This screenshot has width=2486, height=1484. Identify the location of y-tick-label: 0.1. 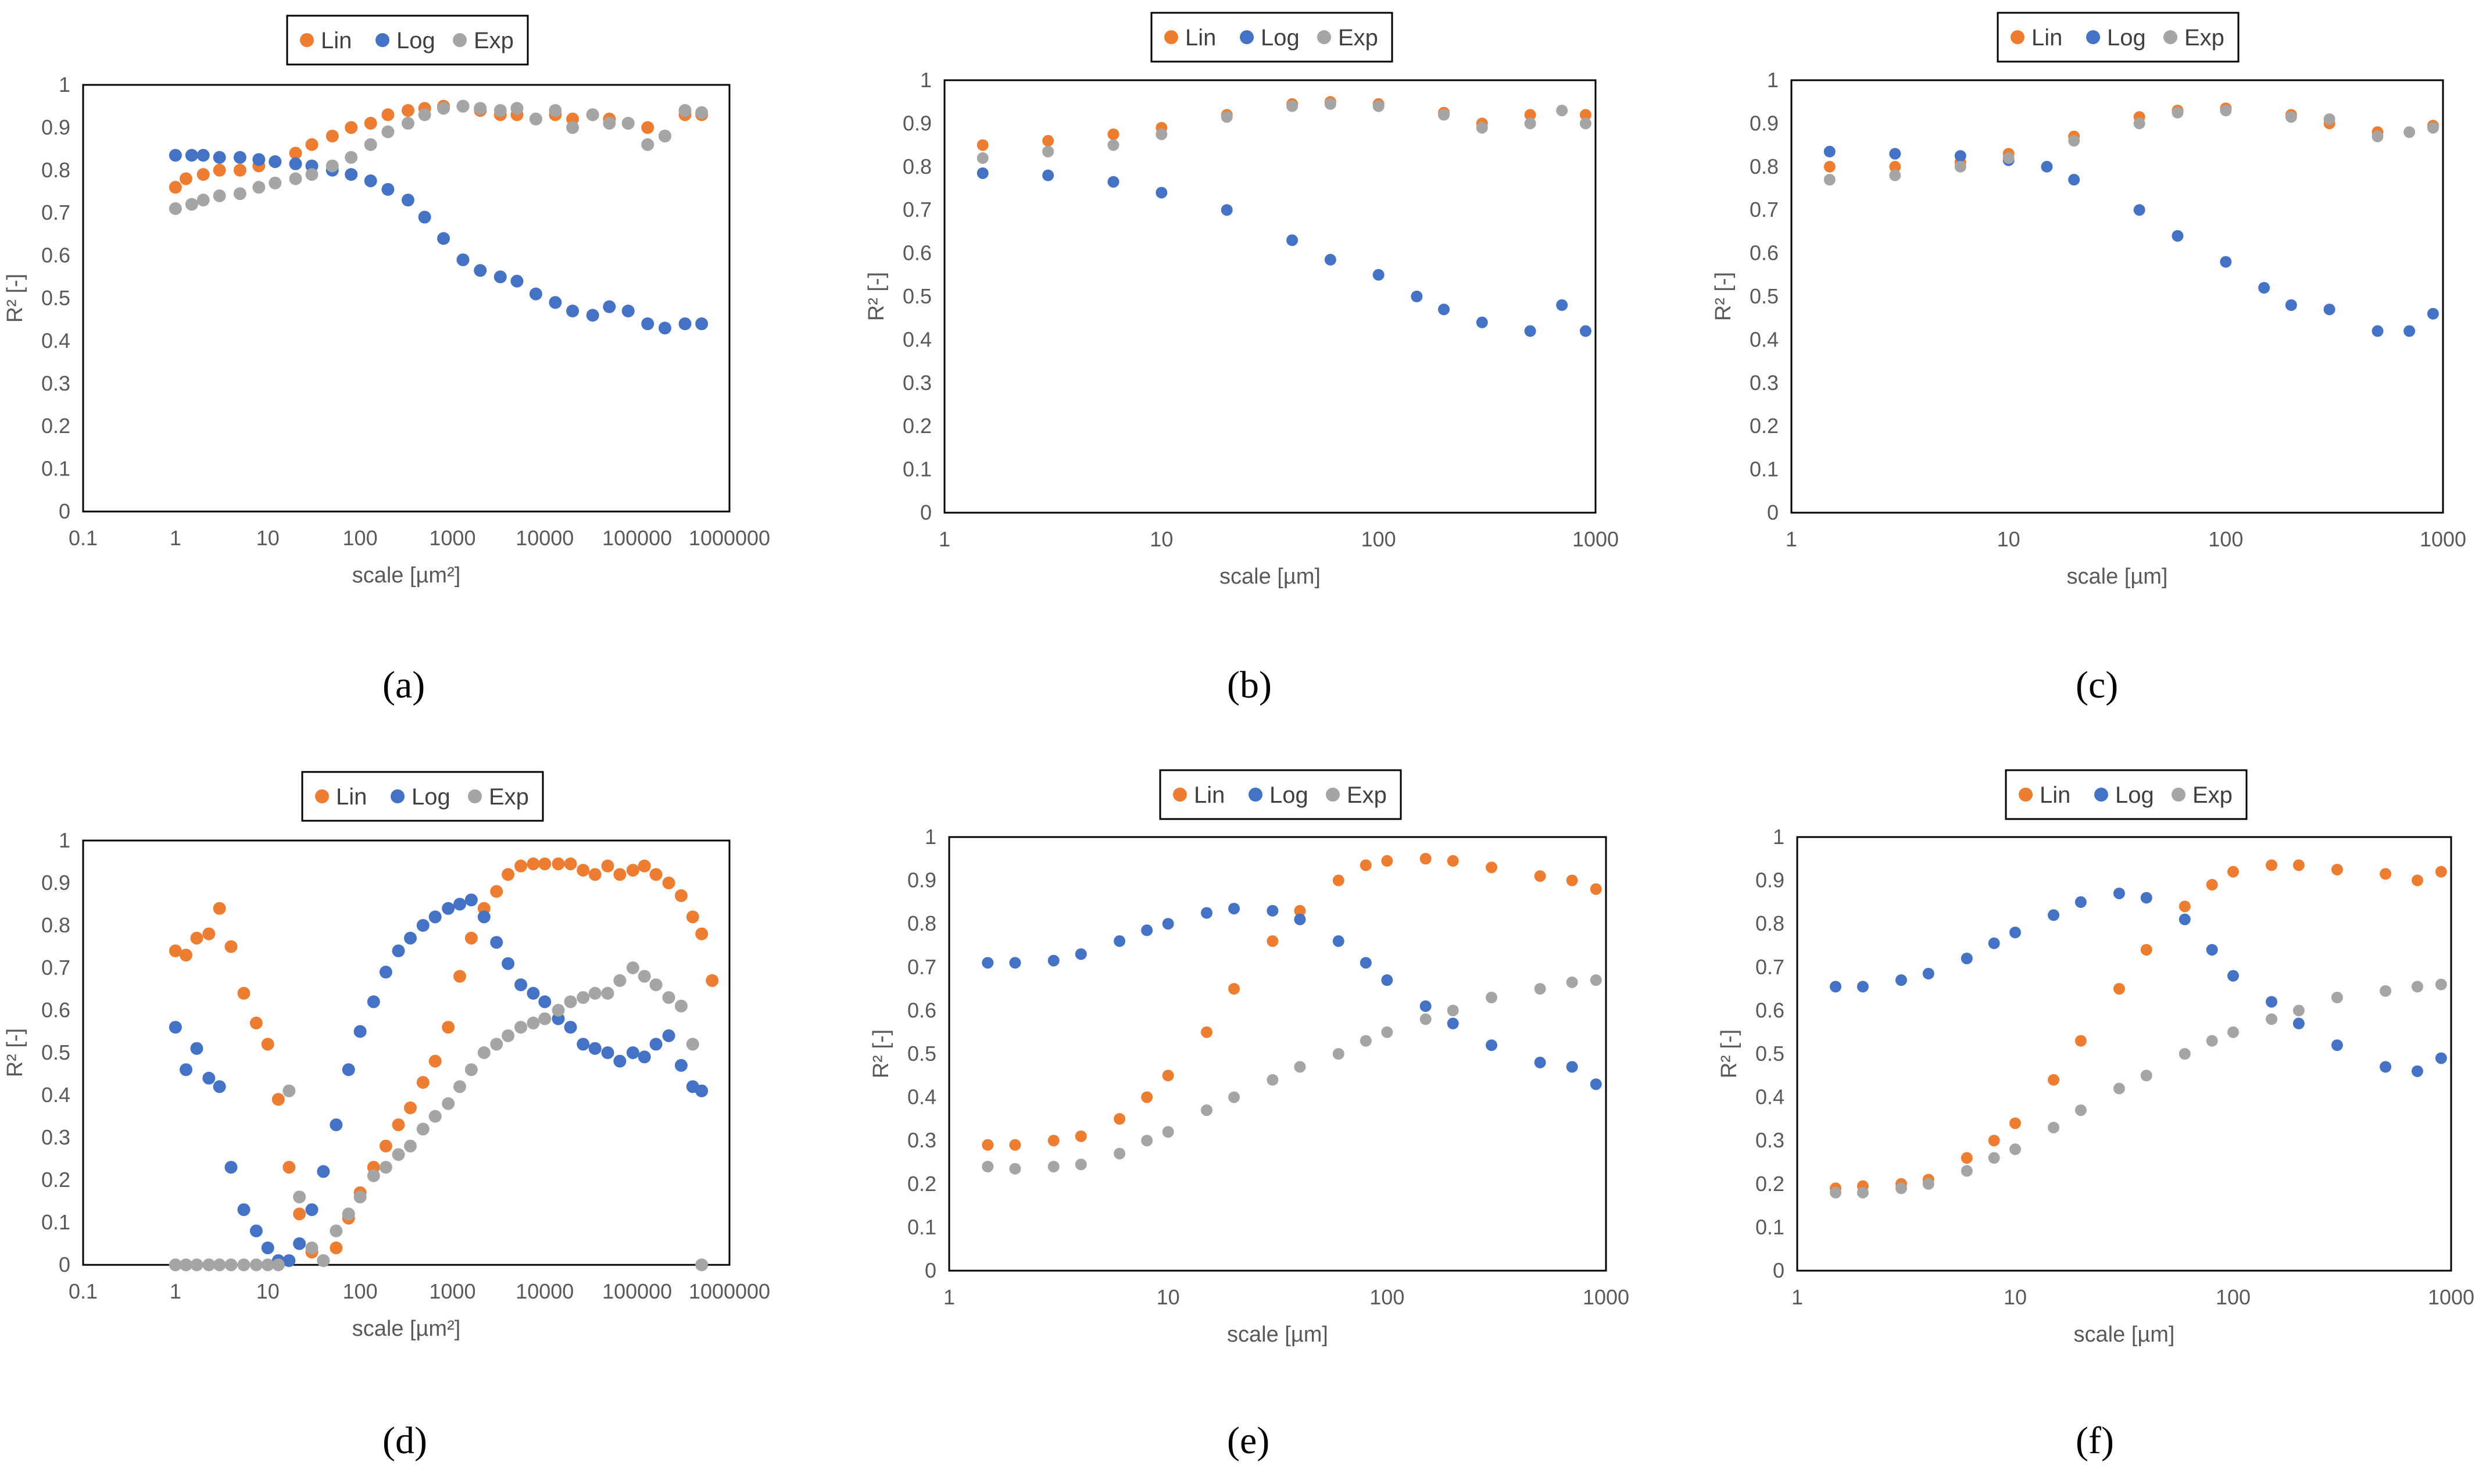
(1764, 469).